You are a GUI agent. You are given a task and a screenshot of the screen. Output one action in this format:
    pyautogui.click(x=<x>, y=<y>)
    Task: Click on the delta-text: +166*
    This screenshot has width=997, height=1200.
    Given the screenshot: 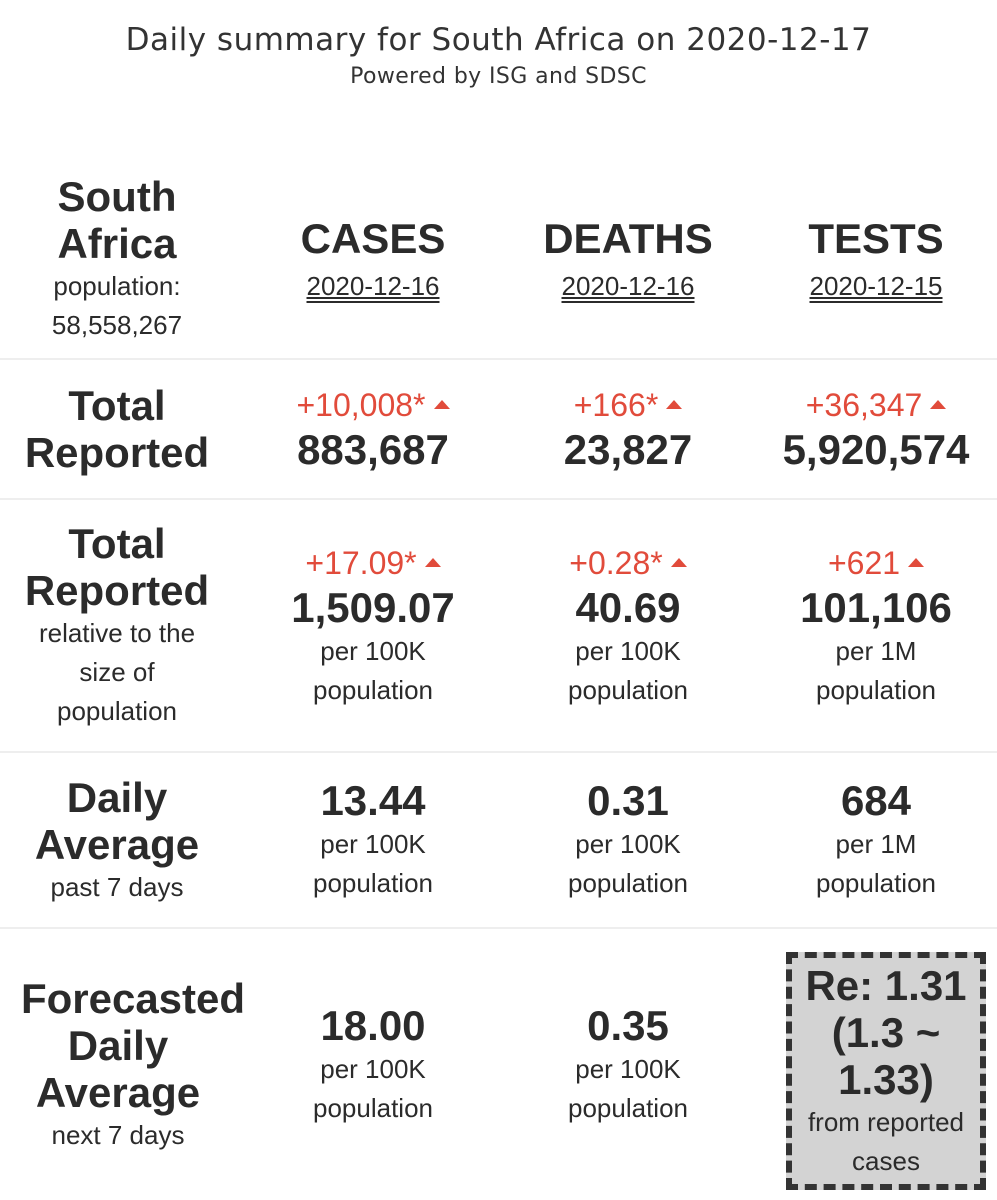 What is the action you would take?
    pyautogui.click(x=616, y=405)
    